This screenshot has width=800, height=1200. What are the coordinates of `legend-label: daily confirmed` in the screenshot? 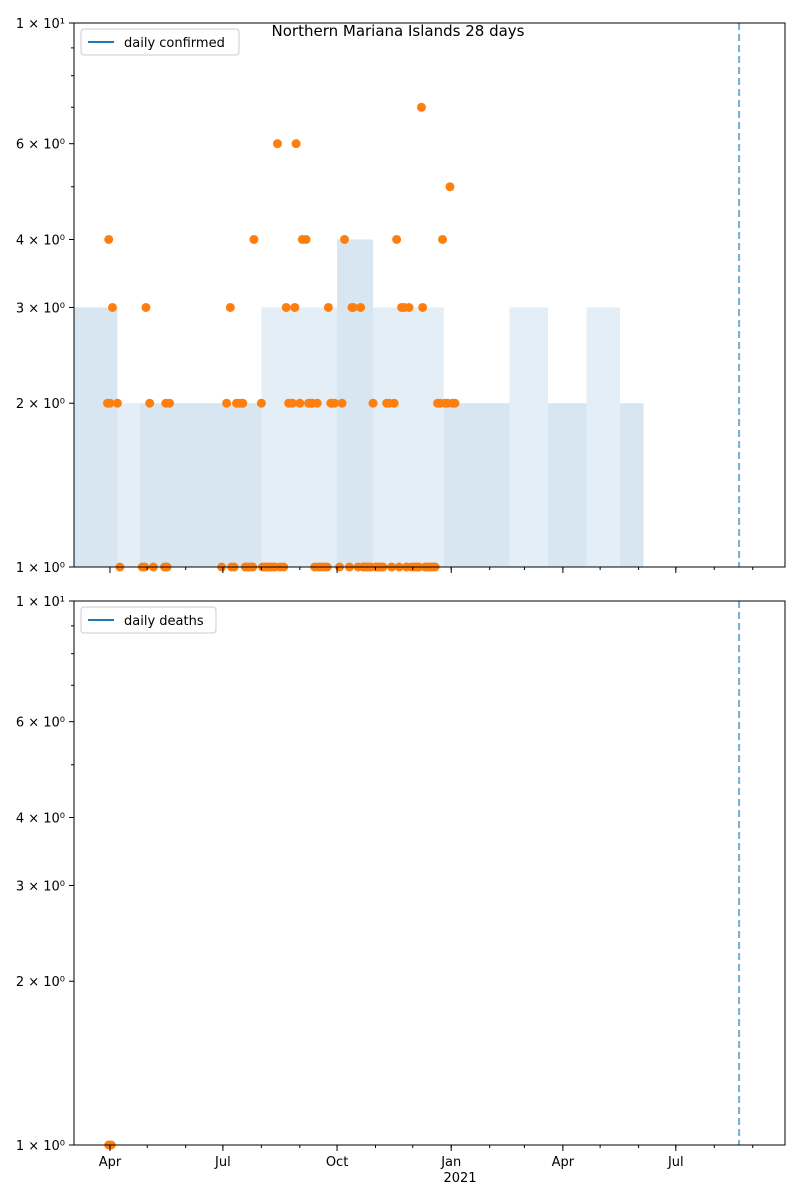 It's located at (174, 43).